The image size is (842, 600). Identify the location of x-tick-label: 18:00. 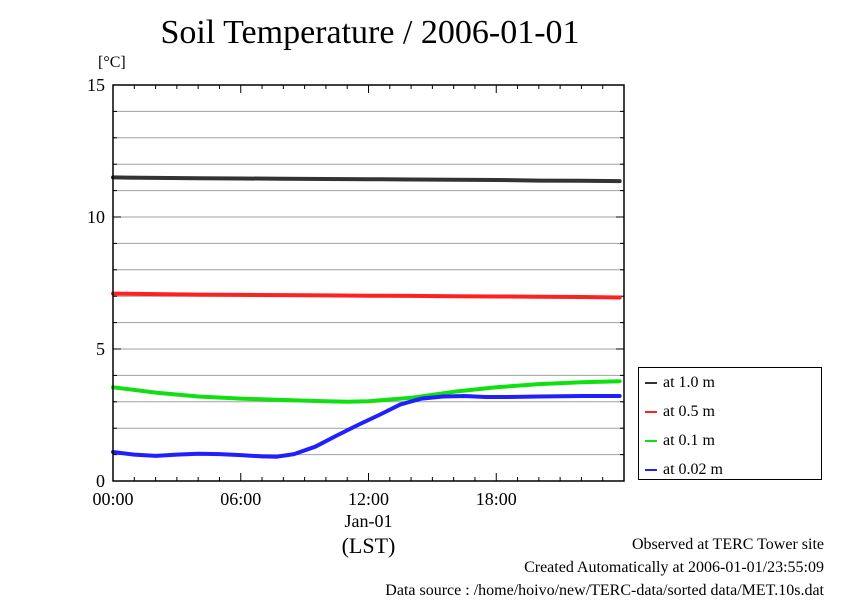
(496, 499).